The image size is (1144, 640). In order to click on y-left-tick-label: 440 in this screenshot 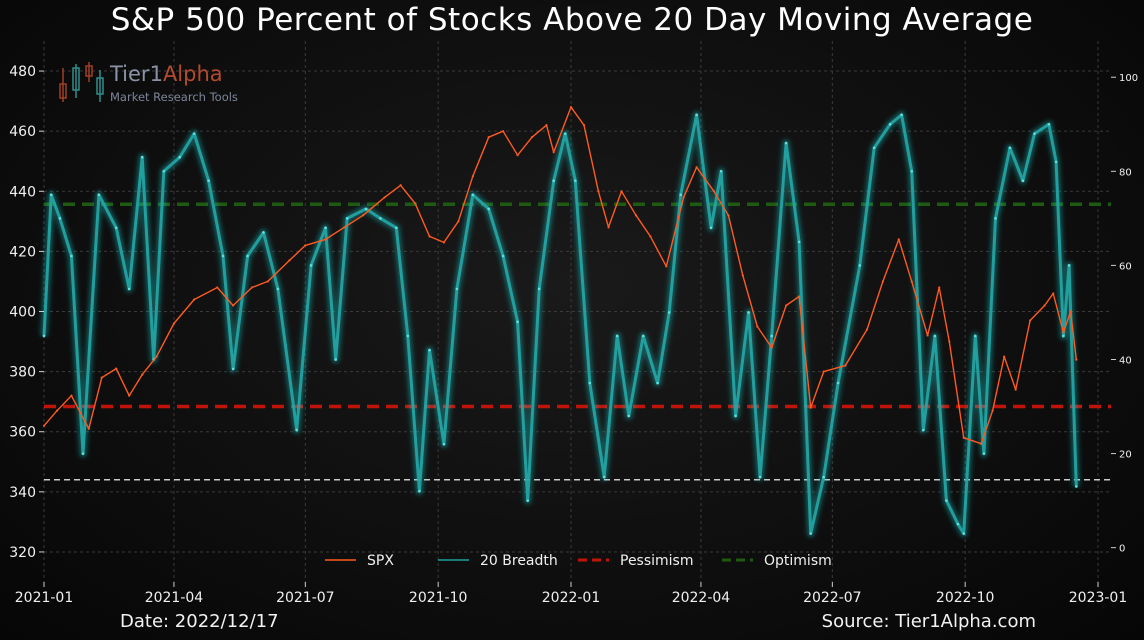, I will do `click(22, 192)`.